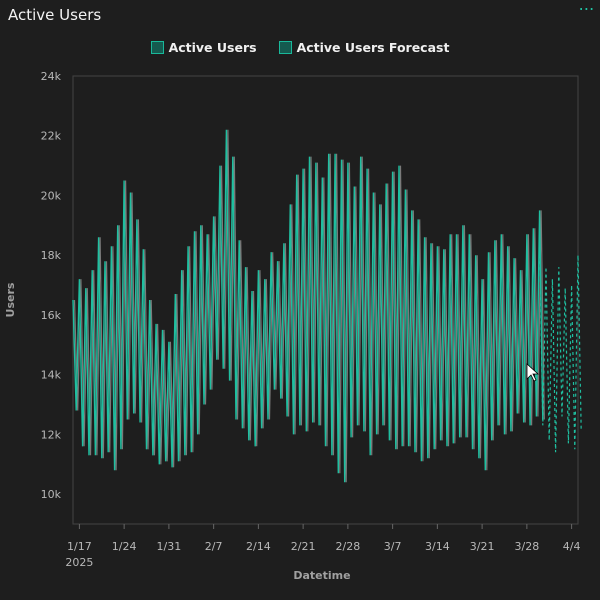  What do you see at coordinates (51, 76) in the screenshot?
I see `y-tick-label: 24k` at bounding box center [51, 76].